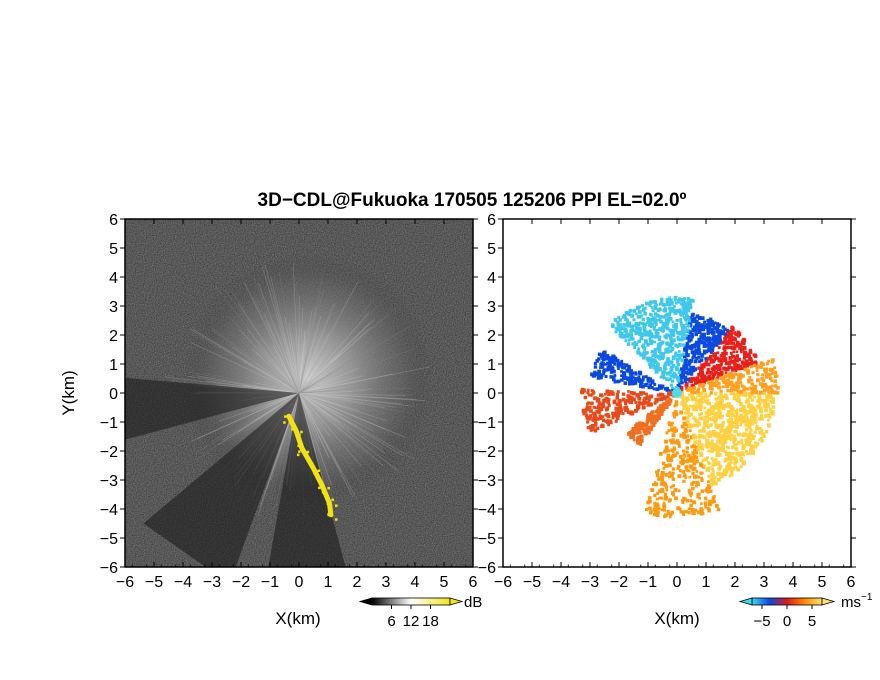 The image size is (880, 680). I want to click on y-tick-label: −4, so click(487, 510).